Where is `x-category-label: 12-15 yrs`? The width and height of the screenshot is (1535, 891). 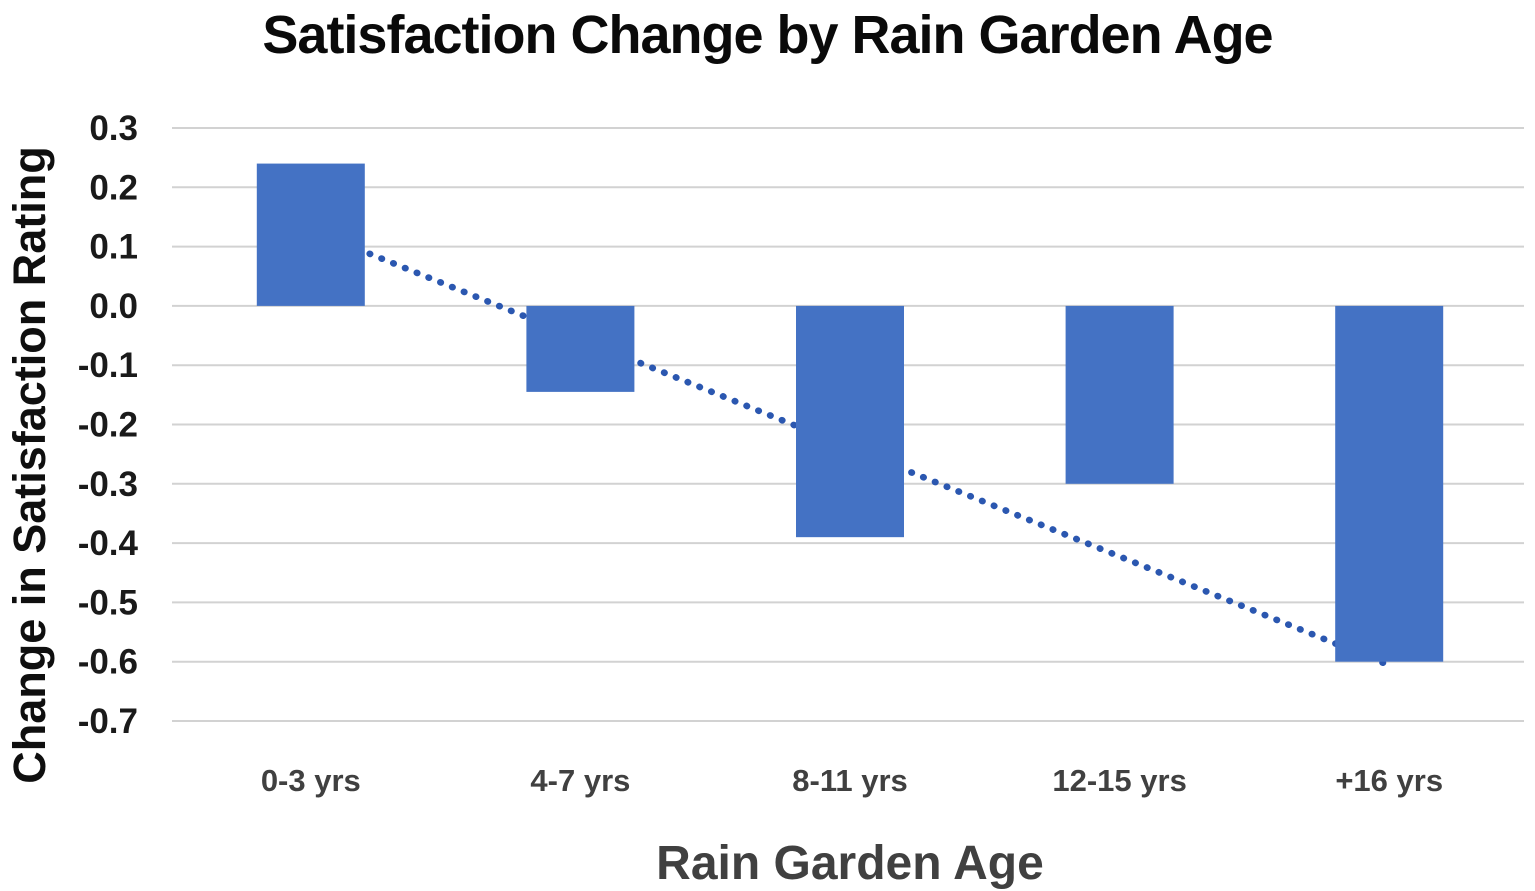
x-category-label: 12-15 yrs is located at coordinates (1119, 780).